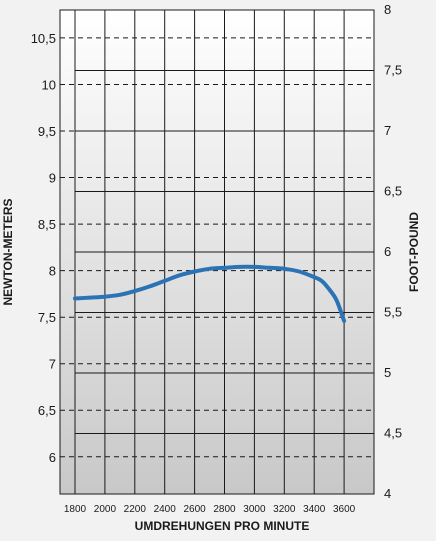 The height and width of the screenshot is (541, 436). Describe the element at coordinates (387, 9) in the screenshot. I see `y2-tick-label: 8` at that location.